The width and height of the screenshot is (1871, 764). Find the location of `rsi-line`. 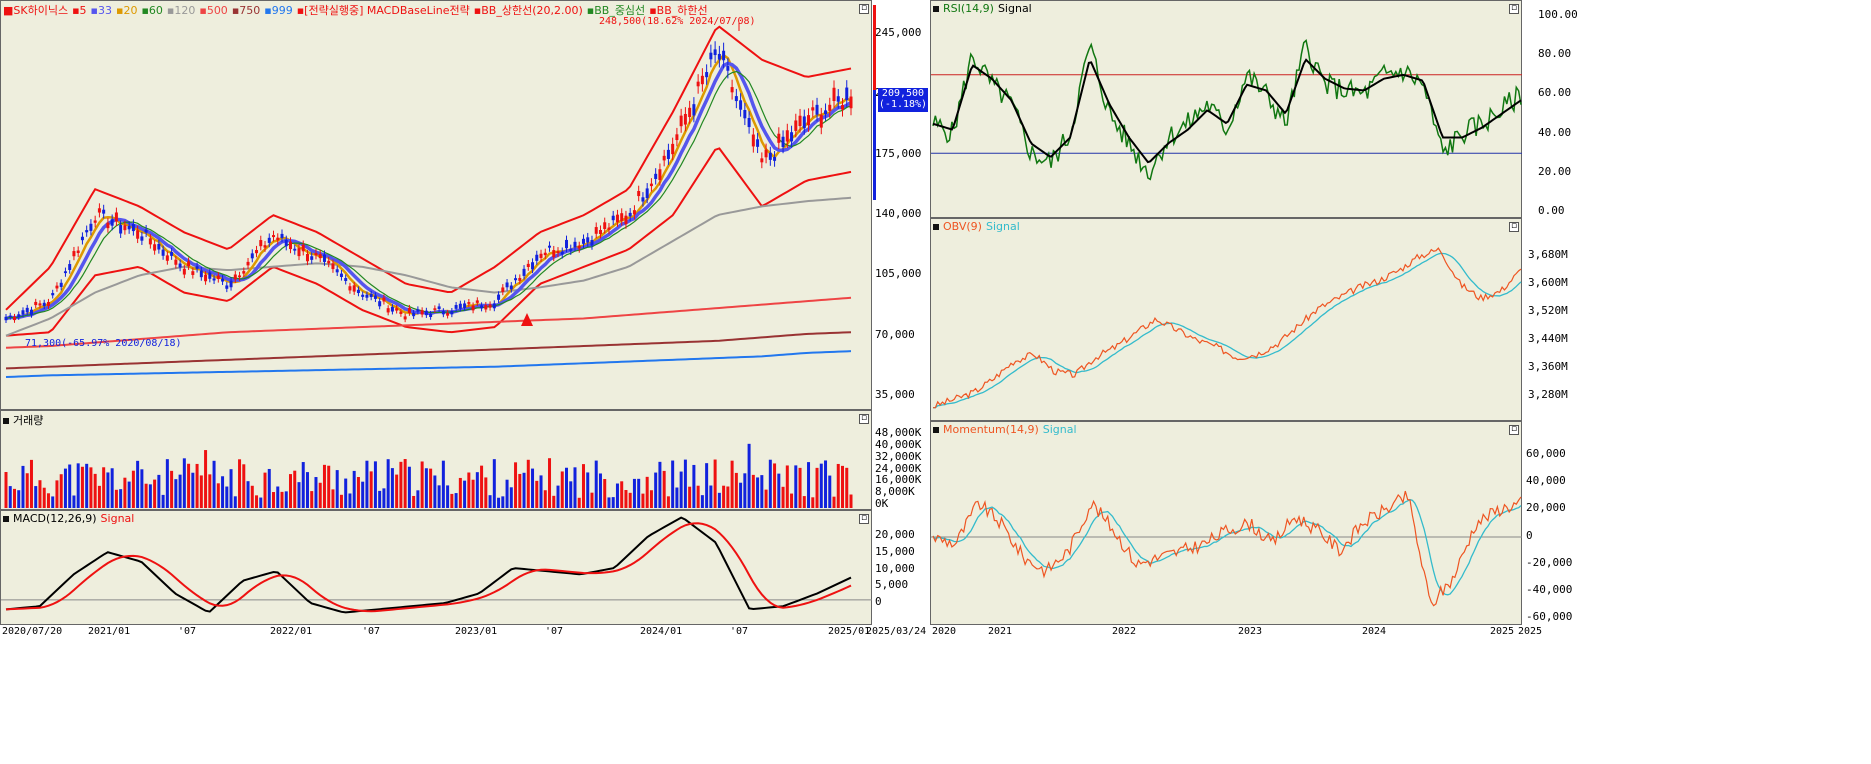

rsi-line is located at coordinates (1227, 110).